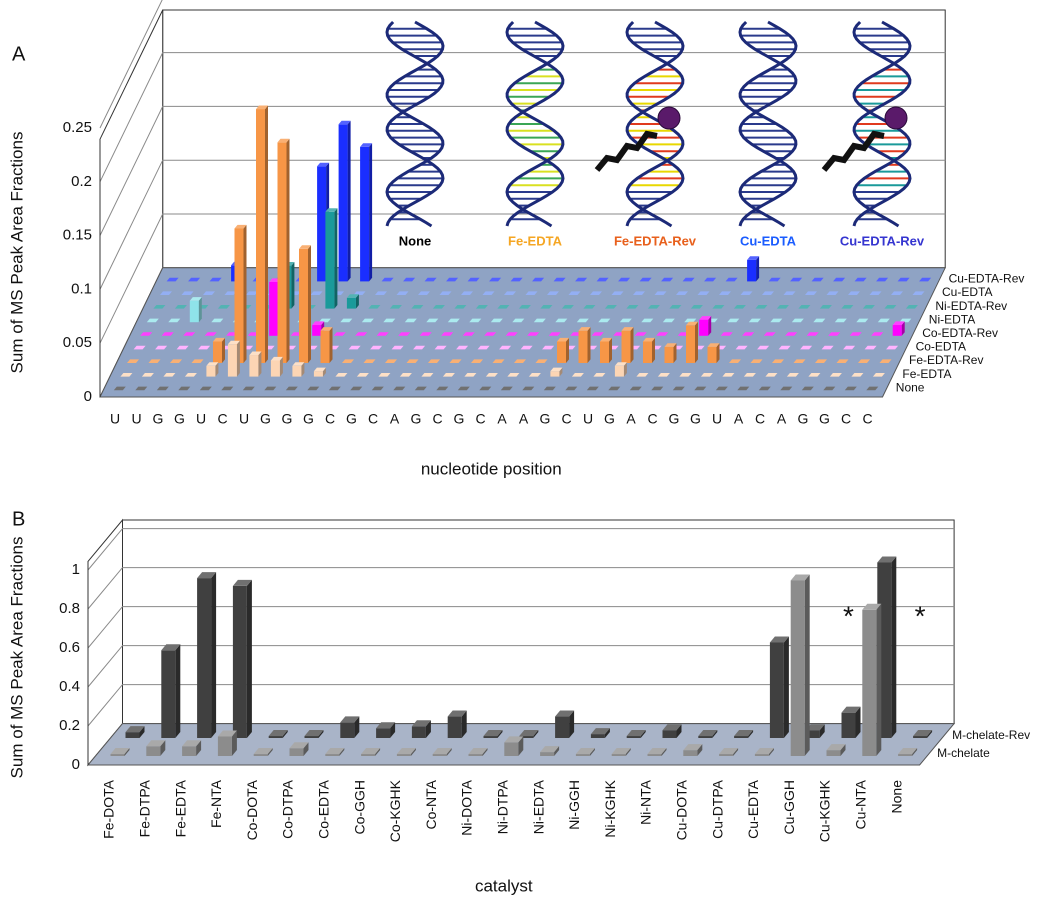 The width and height of the screenshot is (1050, 903). I want to click on x-tick-label: Co-DOTA, so click(252, 809).